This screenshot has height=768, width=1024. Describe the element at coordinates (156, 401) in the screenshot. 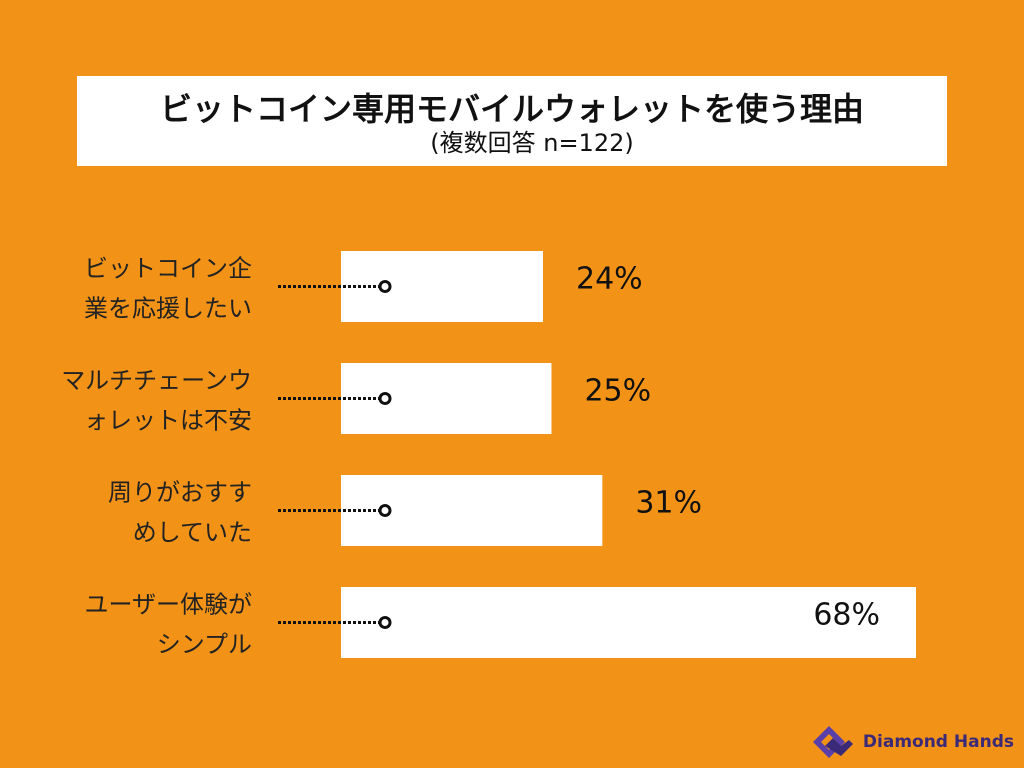

I see `category-label-2: マルチチェーンウォレットは不安` at that location.